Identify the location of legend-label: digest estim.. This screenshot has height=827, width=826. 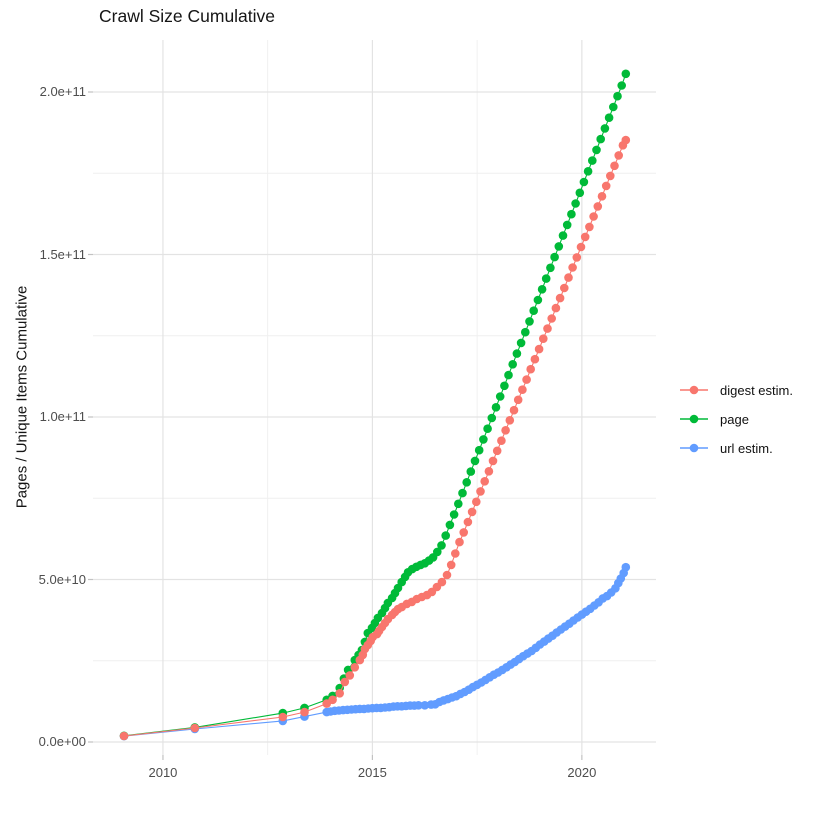
(756, 390).